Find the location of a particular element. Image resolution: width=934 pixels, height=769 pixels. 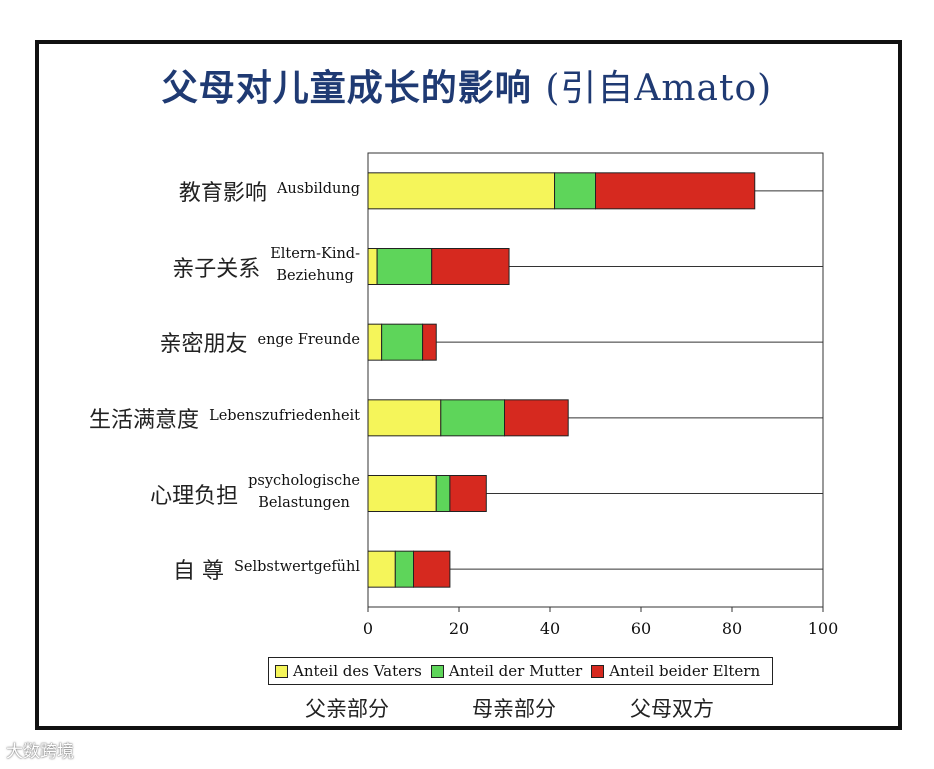

chart-title-zh: 父母对儿童成长的影响 is located at coordinates (346, 88).